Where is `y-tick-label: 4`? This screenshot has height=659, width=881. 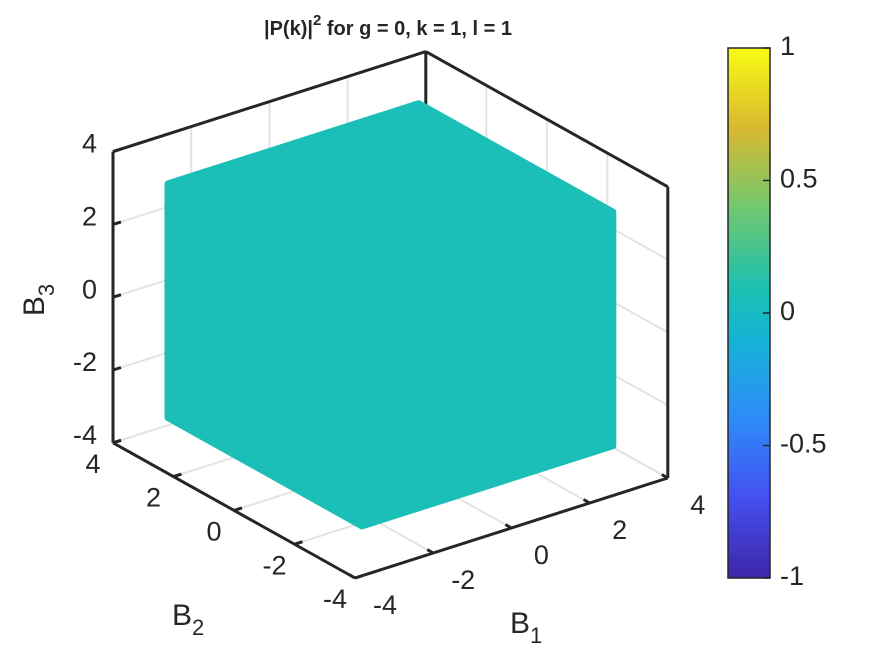
y-tick-label: 4 is located at coordinates (92, 464).